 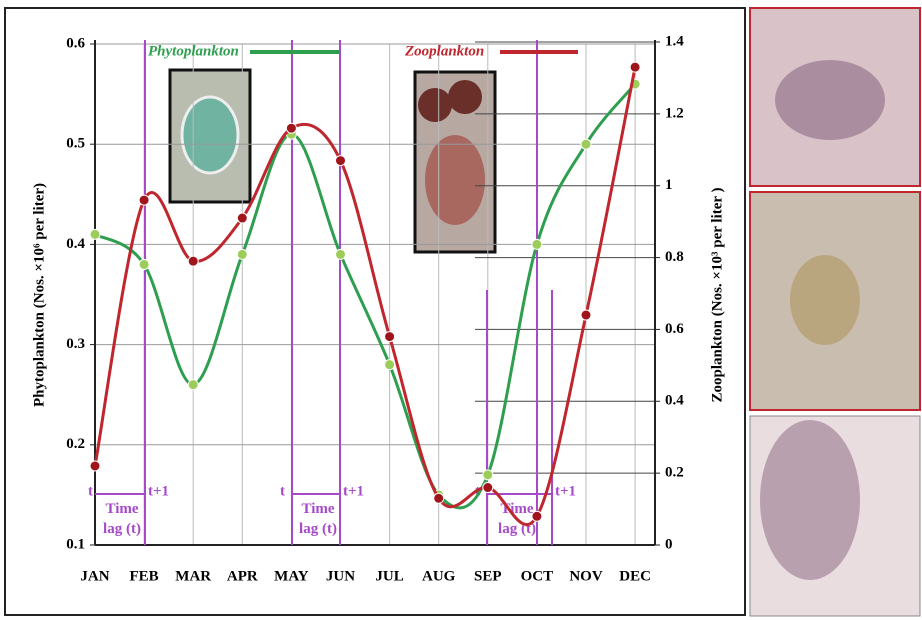 I want to click on x-tick-label: FEB, so click(x=144, y=576).